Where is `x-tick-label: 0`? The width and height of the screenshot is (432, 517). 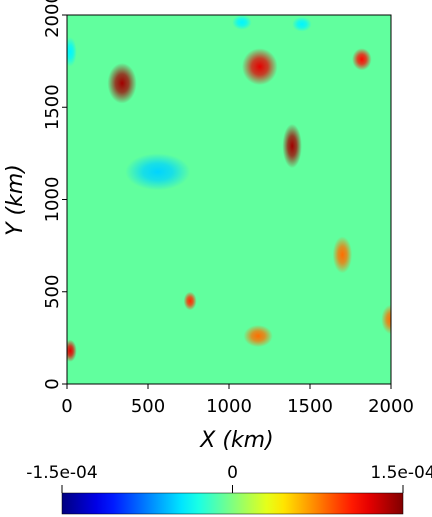 x-tick-label: 0 is located at coordinates (66, 406).